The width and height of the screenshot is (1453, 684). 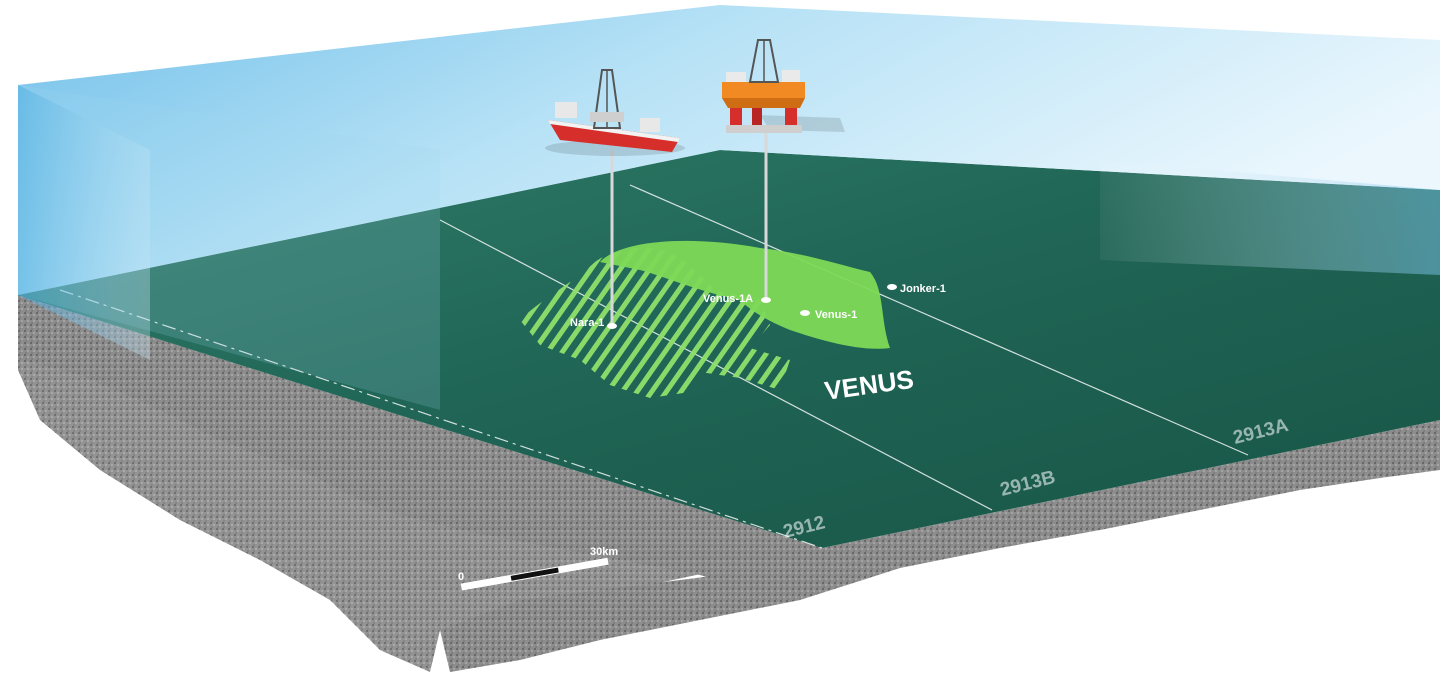 I want to click on well-marker-nara, so click(x=612, y=326).